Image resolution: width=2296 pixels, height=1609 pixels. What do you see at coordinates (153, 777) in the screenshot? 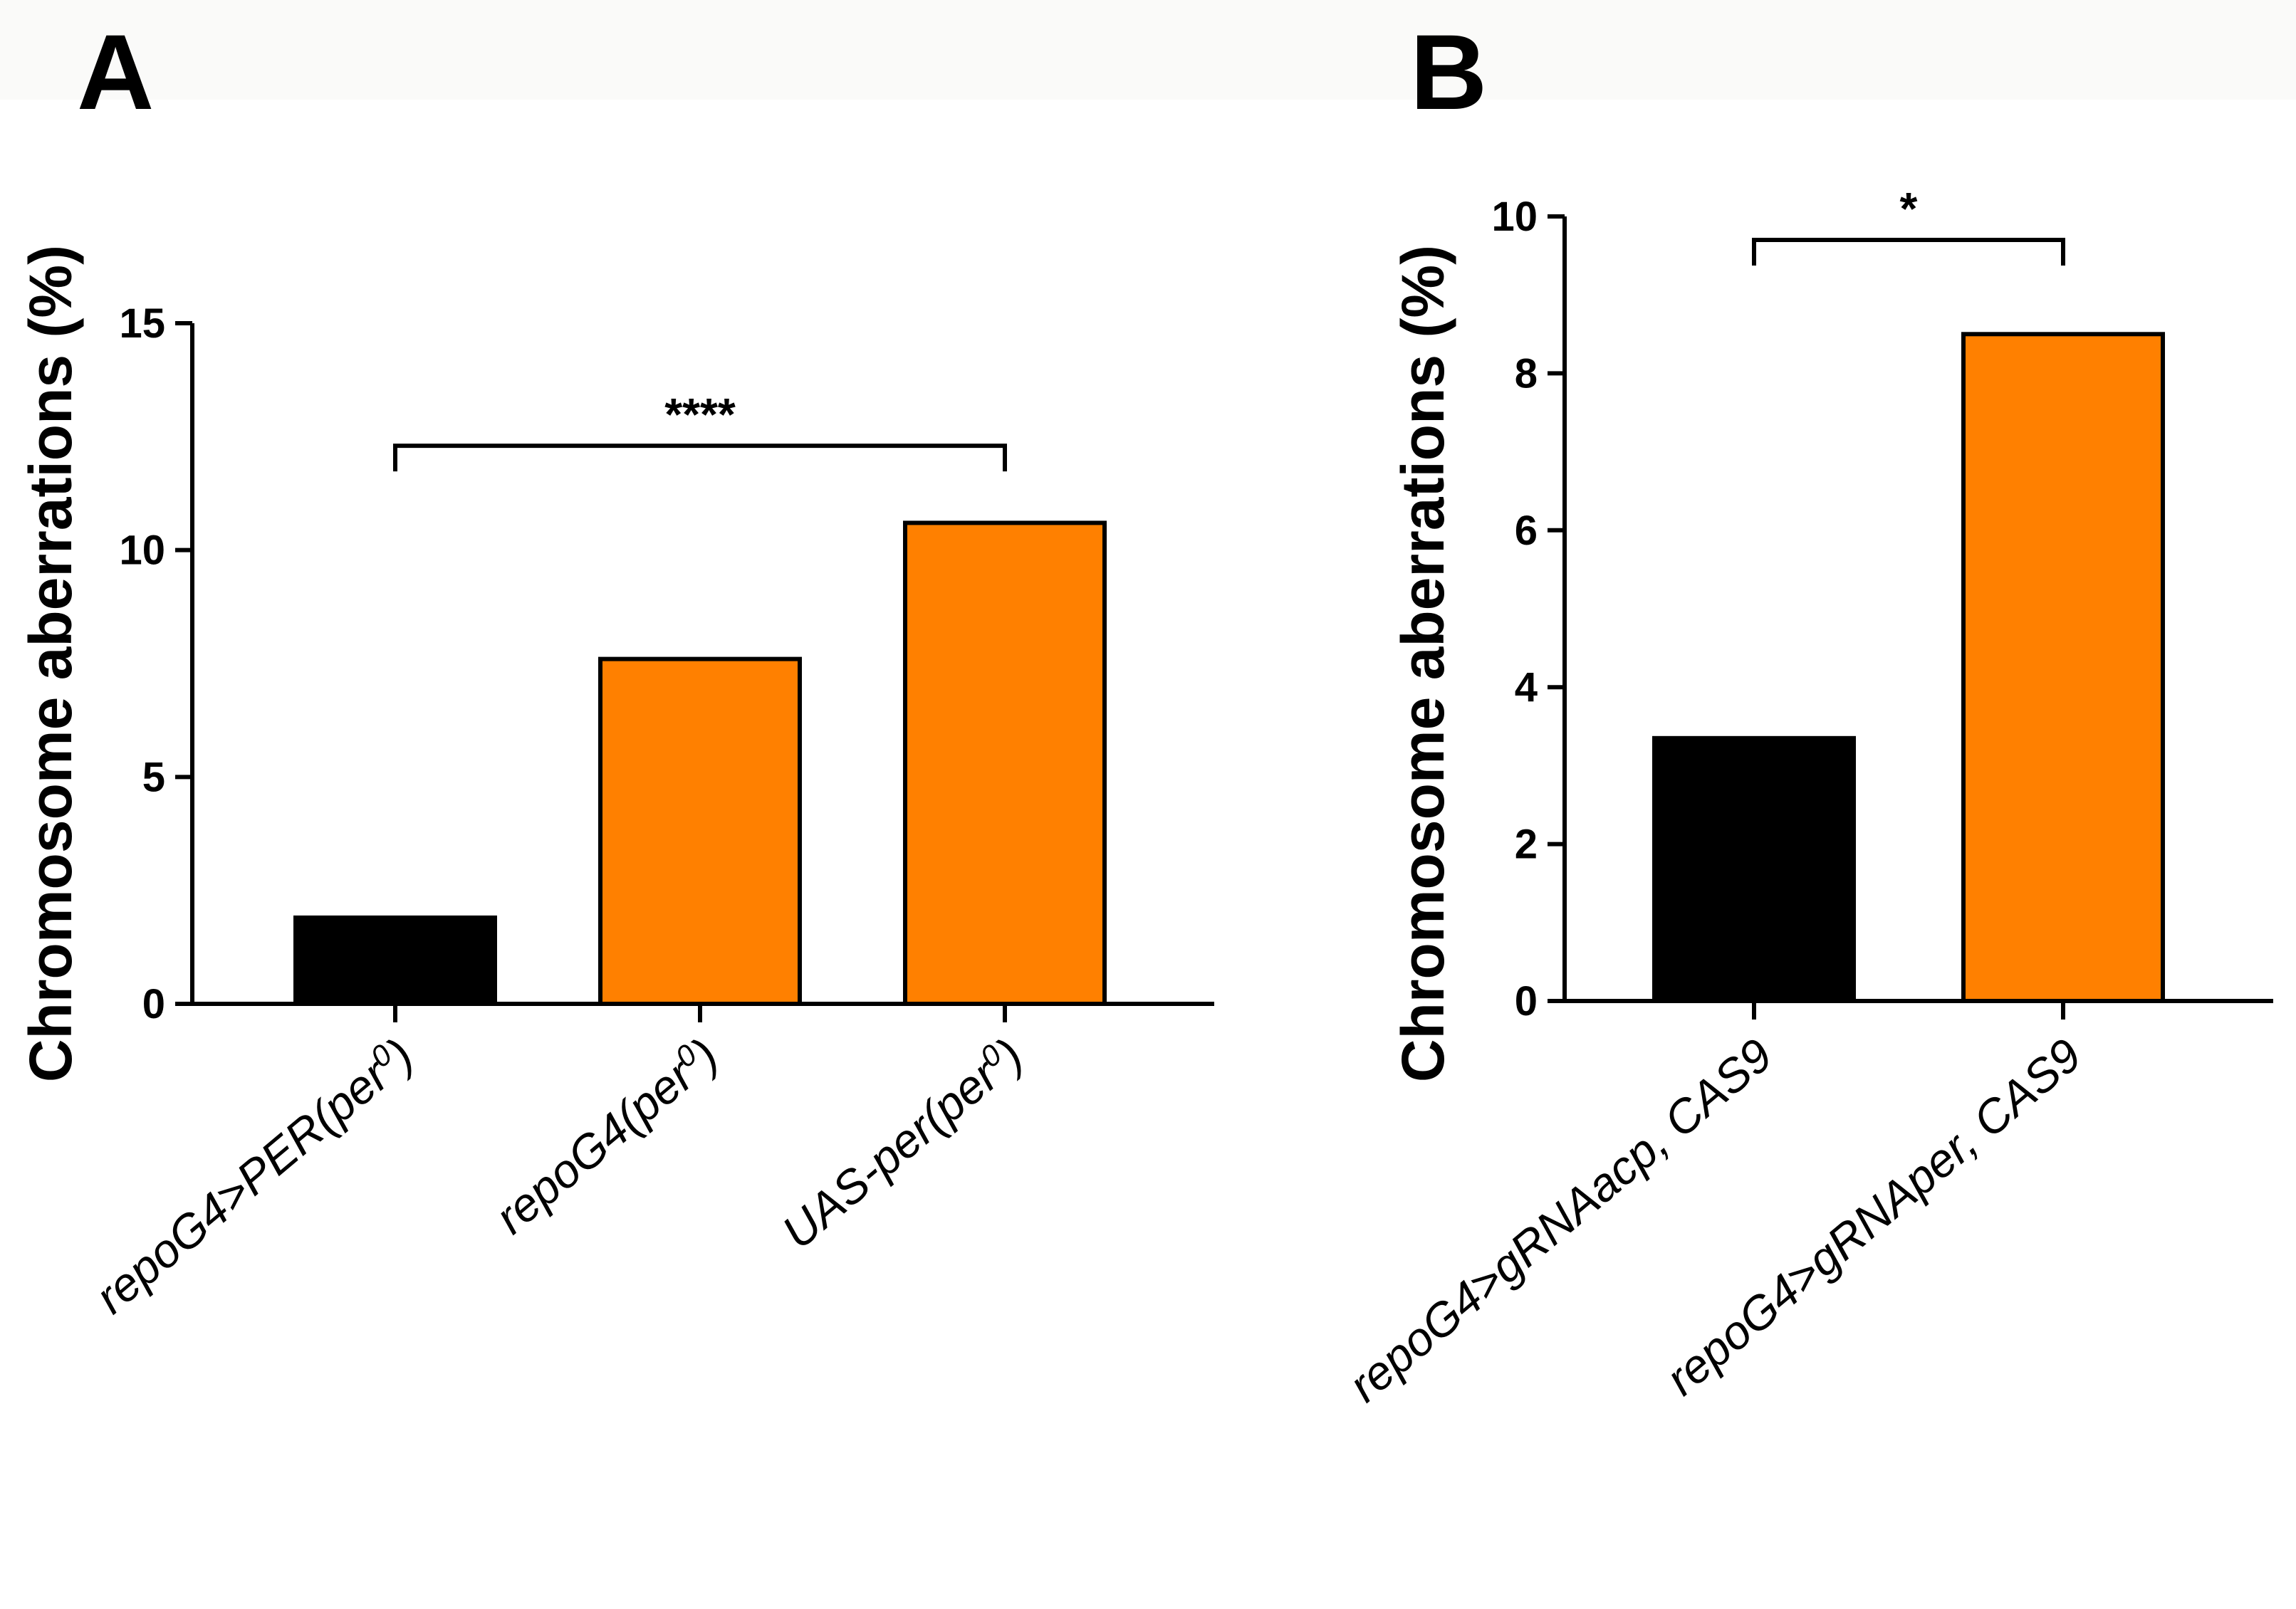
I see `chart-a-y-tick-label: 5` at bounding box center [153, 777].